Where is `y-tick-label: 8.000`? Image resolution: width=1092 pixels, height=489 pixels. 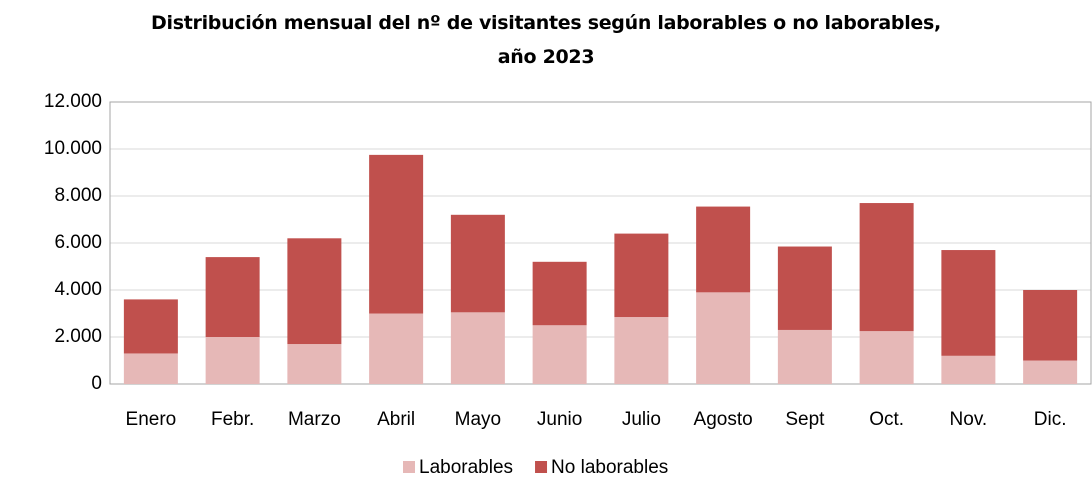
y-tick-label: 8.000 is located at coordinates (78, 195).